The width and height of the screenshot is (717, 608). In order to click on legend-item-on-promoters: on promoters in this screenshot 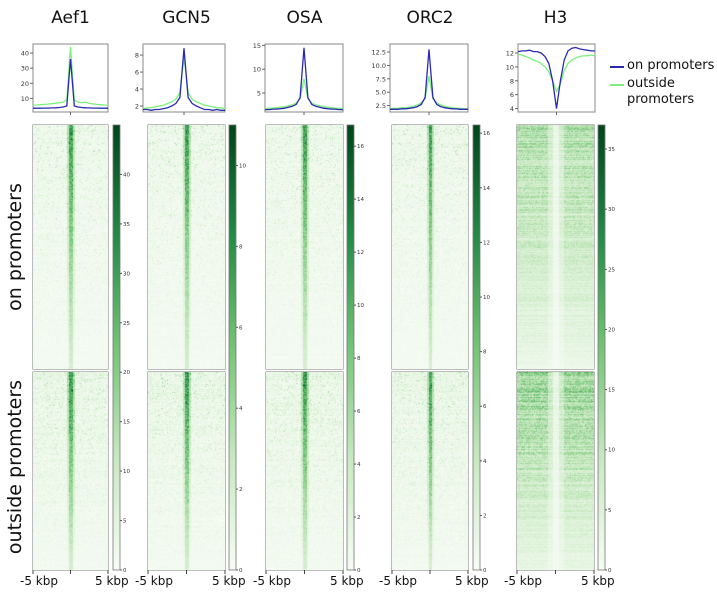, I will do `click(662, 66)`.